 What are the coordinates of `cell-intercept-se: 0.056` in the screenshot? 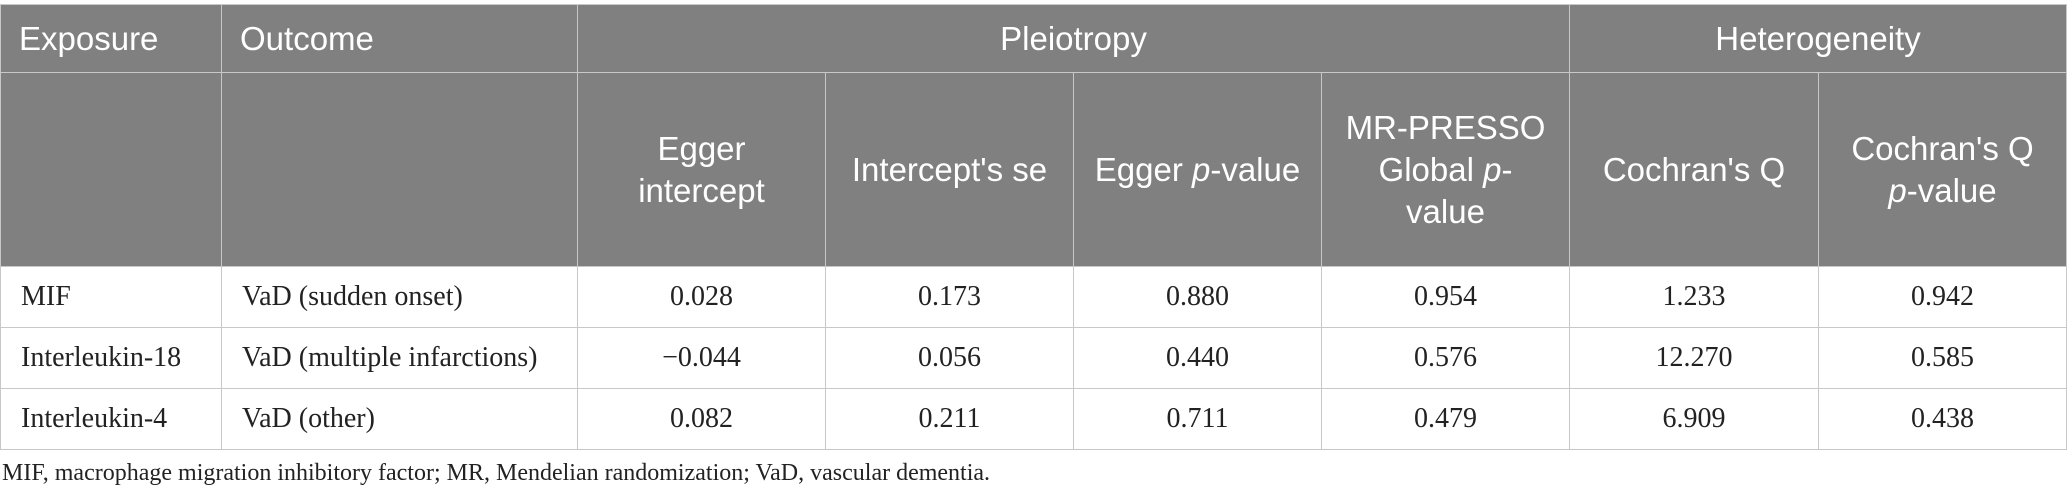 It's located at (949, 358).